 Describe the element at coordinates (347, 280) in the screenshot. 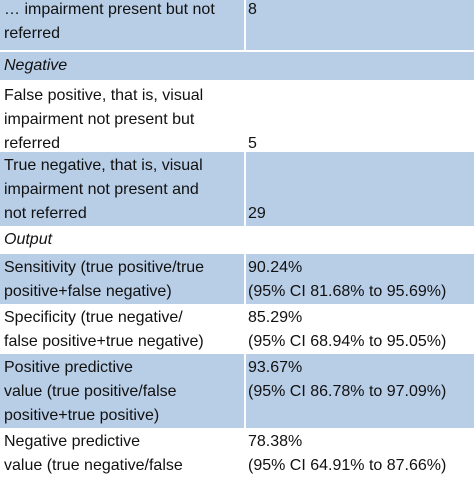

I see `row-value: 90.24% (95% CI 81.68% to 95.69%)` at that location.